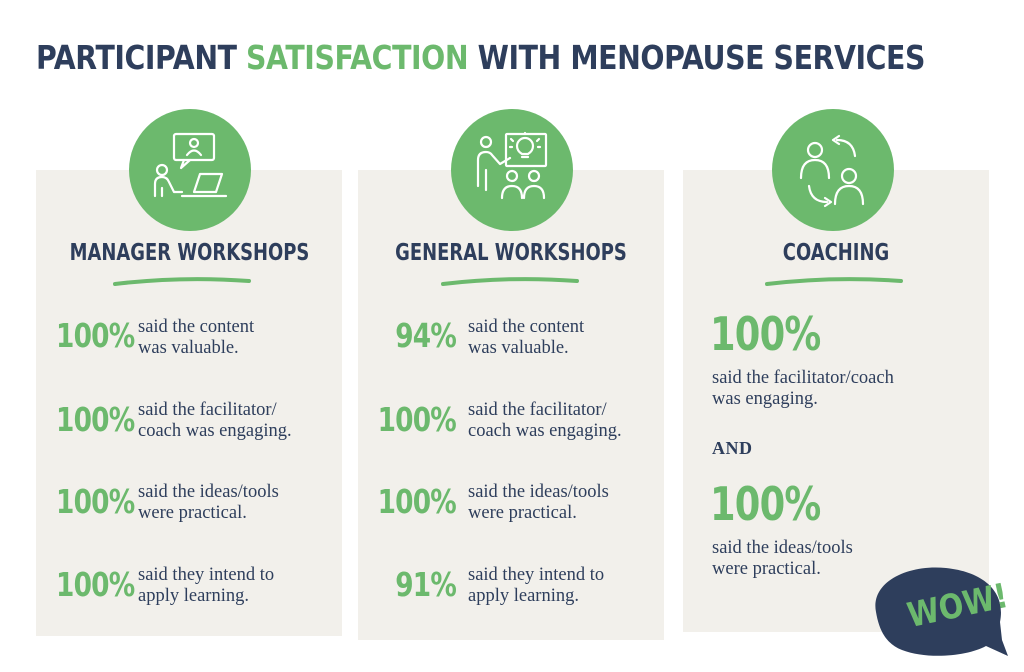  Describe the element at coordinates (95, 335) in the screenshot. I see `manager-stat-1-value: 100%` at that location.